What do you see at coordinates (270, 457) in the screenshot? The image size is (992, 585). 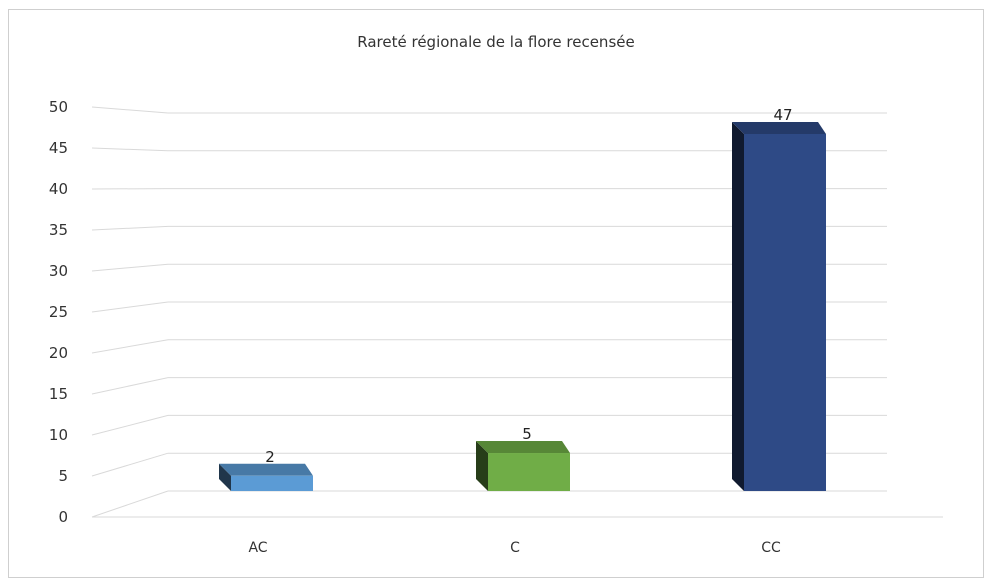 I see `data-label-AC: 2` at bounding box center [270, 457].